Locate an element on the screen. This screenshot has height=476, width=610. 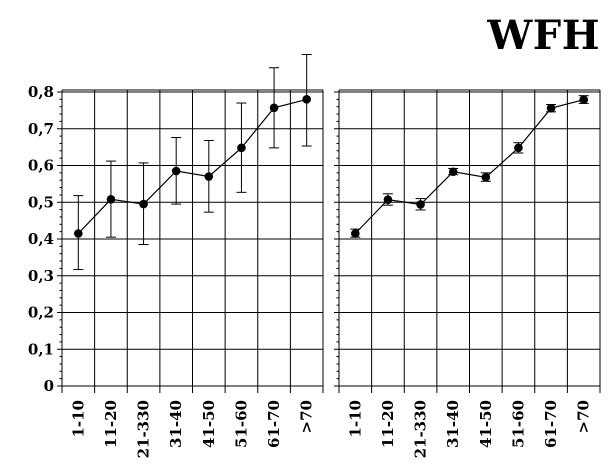
y-tick-label: 0,4 is located at coordinates (41, 239).